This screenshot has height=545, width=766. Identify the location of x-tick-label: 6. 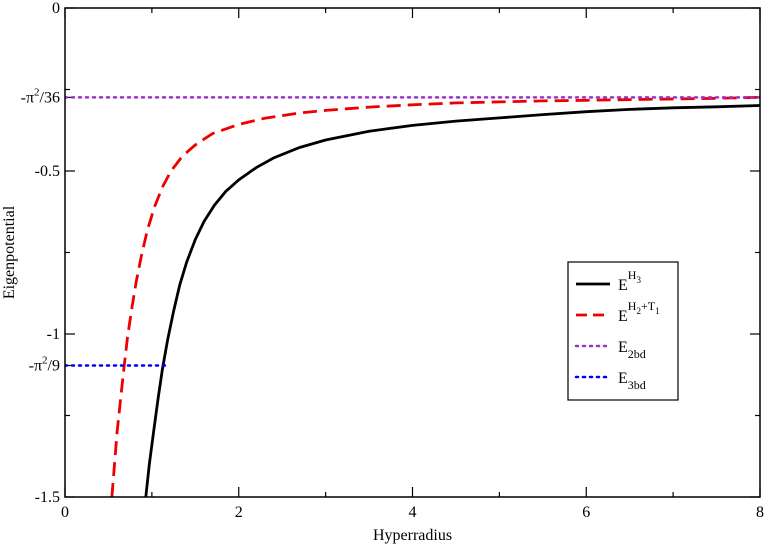
(586, 512).